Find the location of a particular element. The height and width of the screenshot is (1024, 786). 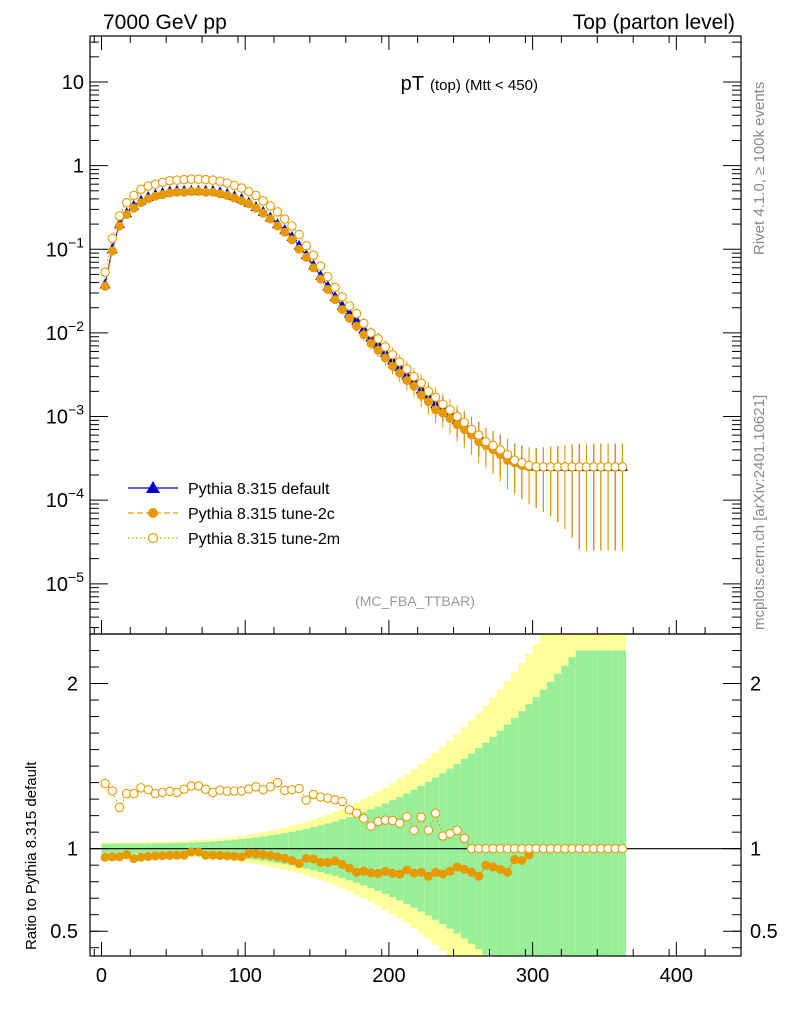

header-left: 7000 GeV pp is located at coordinates (165, 22).